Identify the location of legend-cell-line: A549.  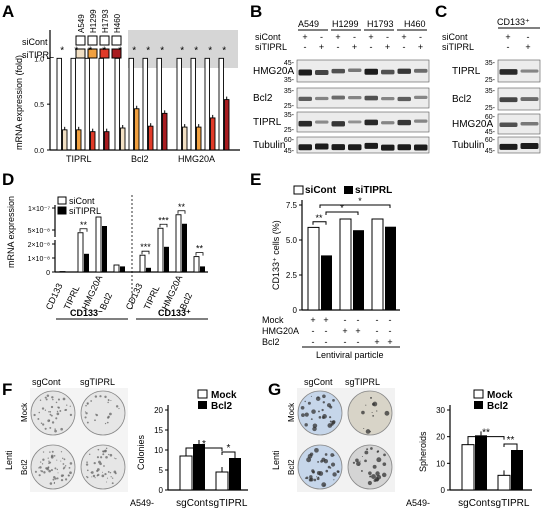
(81, 23).